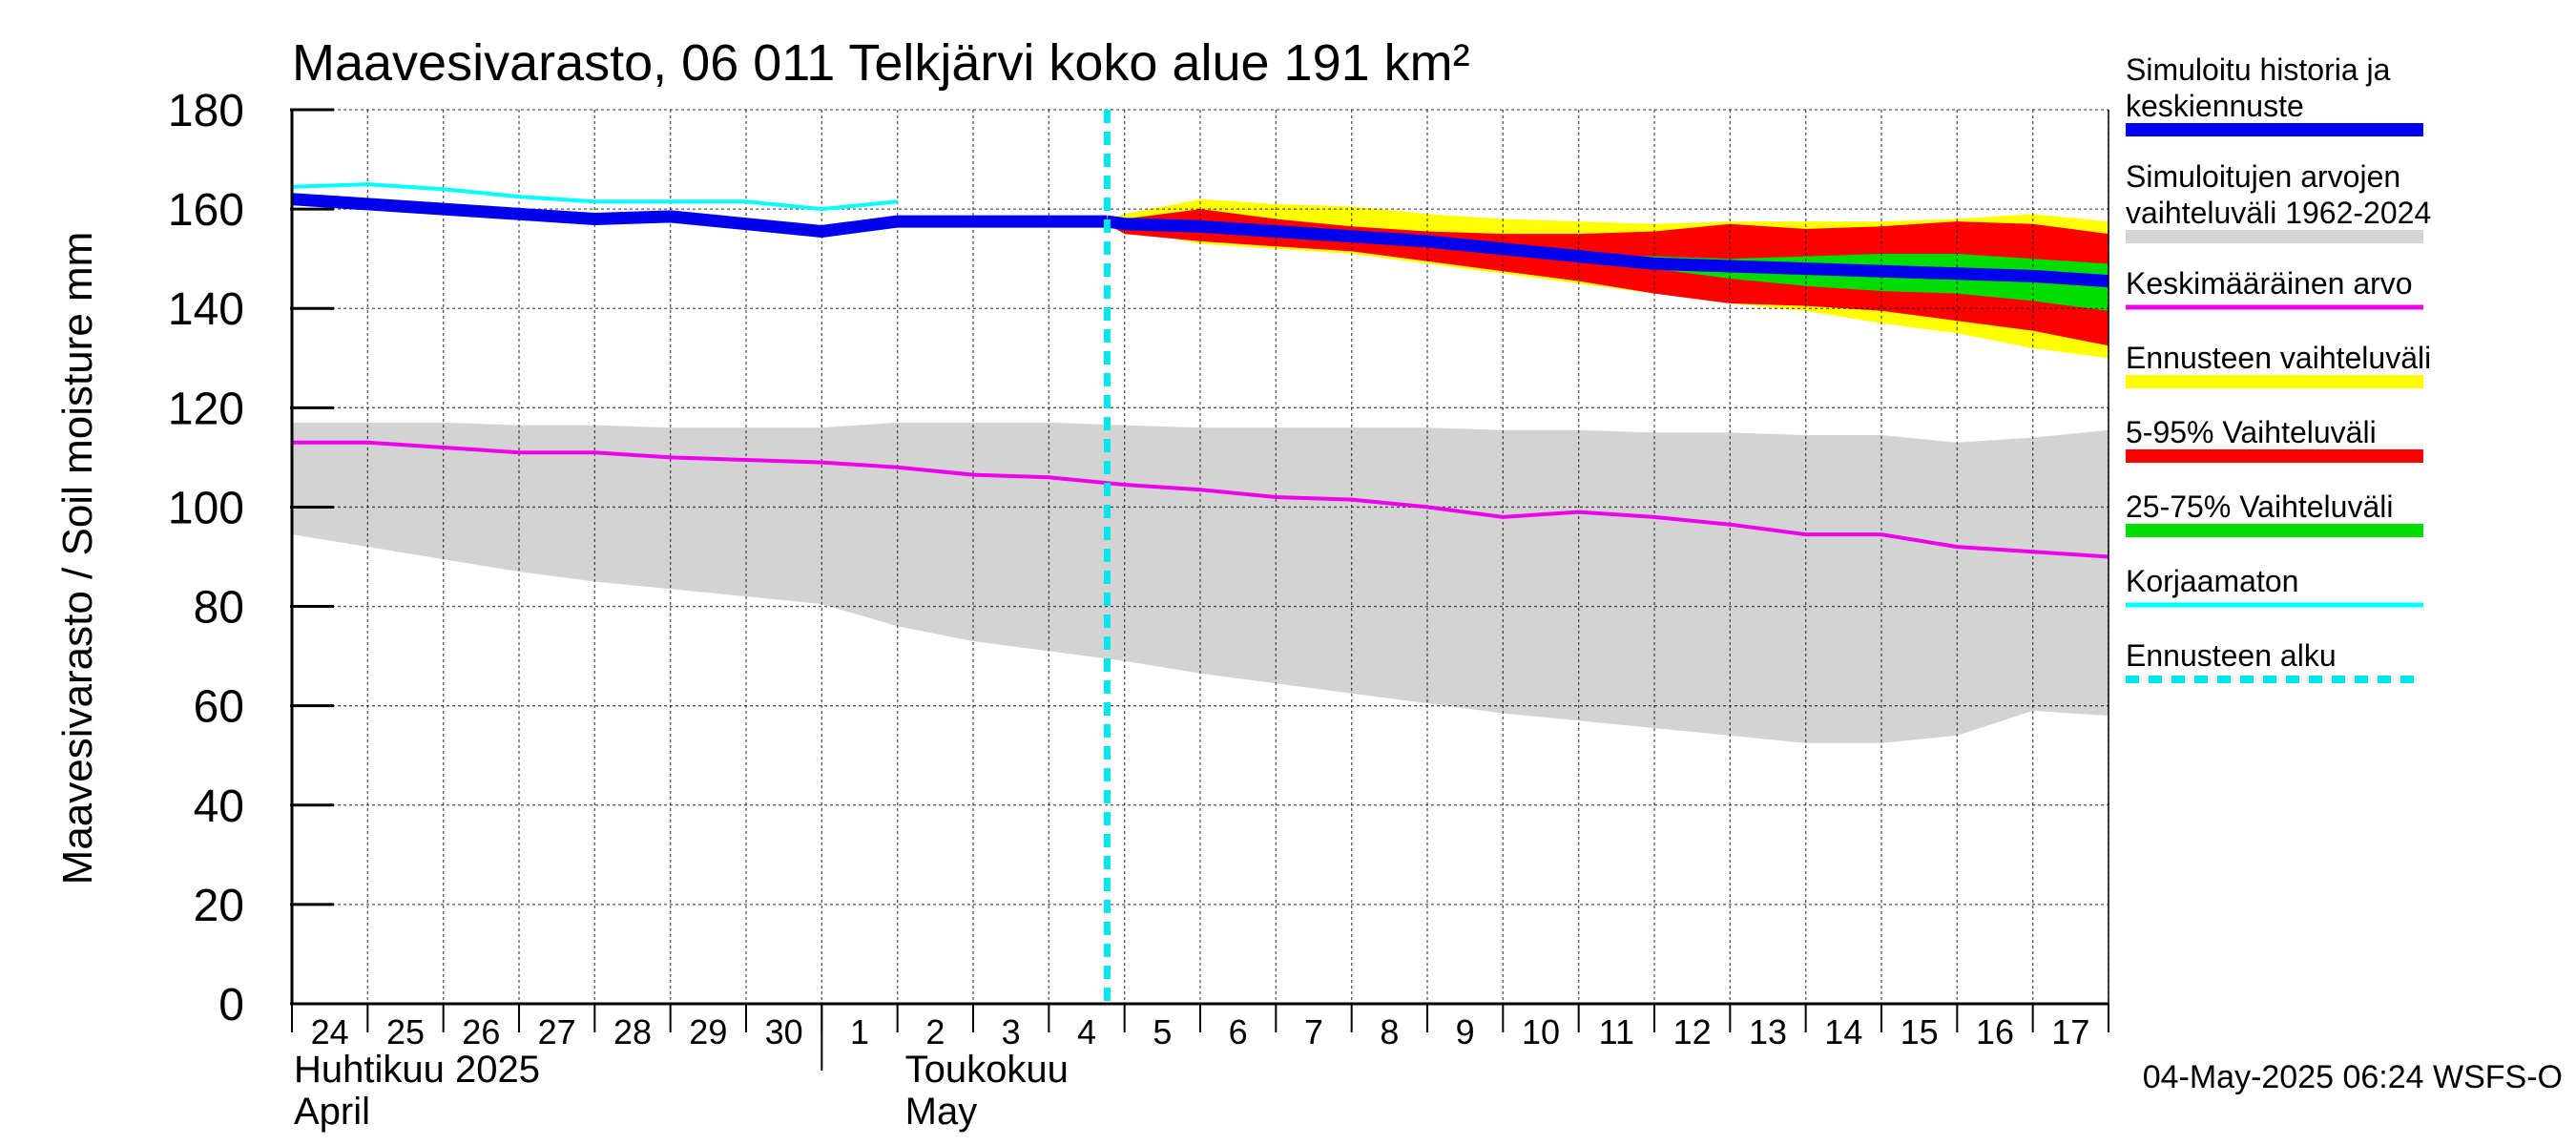 The width and height of the screenshot is (2576, 1145). Describe the element at coordinates (2212, 581) in the screenshot. I see `legend-label: Korjaamaton` at that location.